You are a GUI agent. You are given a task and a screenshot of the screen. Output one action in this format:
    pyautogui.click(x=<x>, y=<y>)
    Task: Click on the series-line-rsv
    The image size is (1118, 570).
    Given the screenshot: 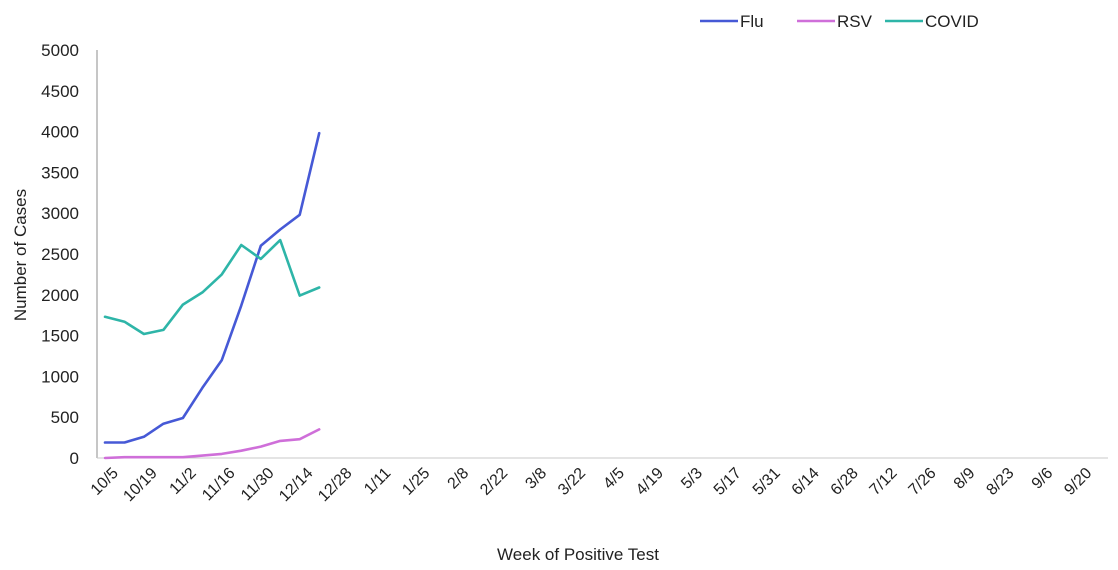 What is the action you would take?
    pyautogui.click(x=212, y=444)
    